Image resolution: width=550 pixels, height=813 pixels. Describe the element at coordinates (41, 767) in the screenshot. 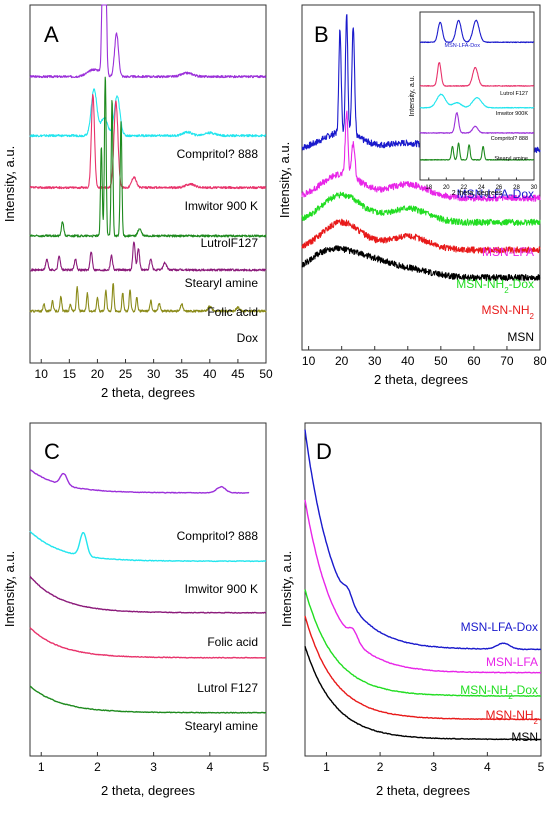

I see `panel-c-tick-label-1: 1` at that location.